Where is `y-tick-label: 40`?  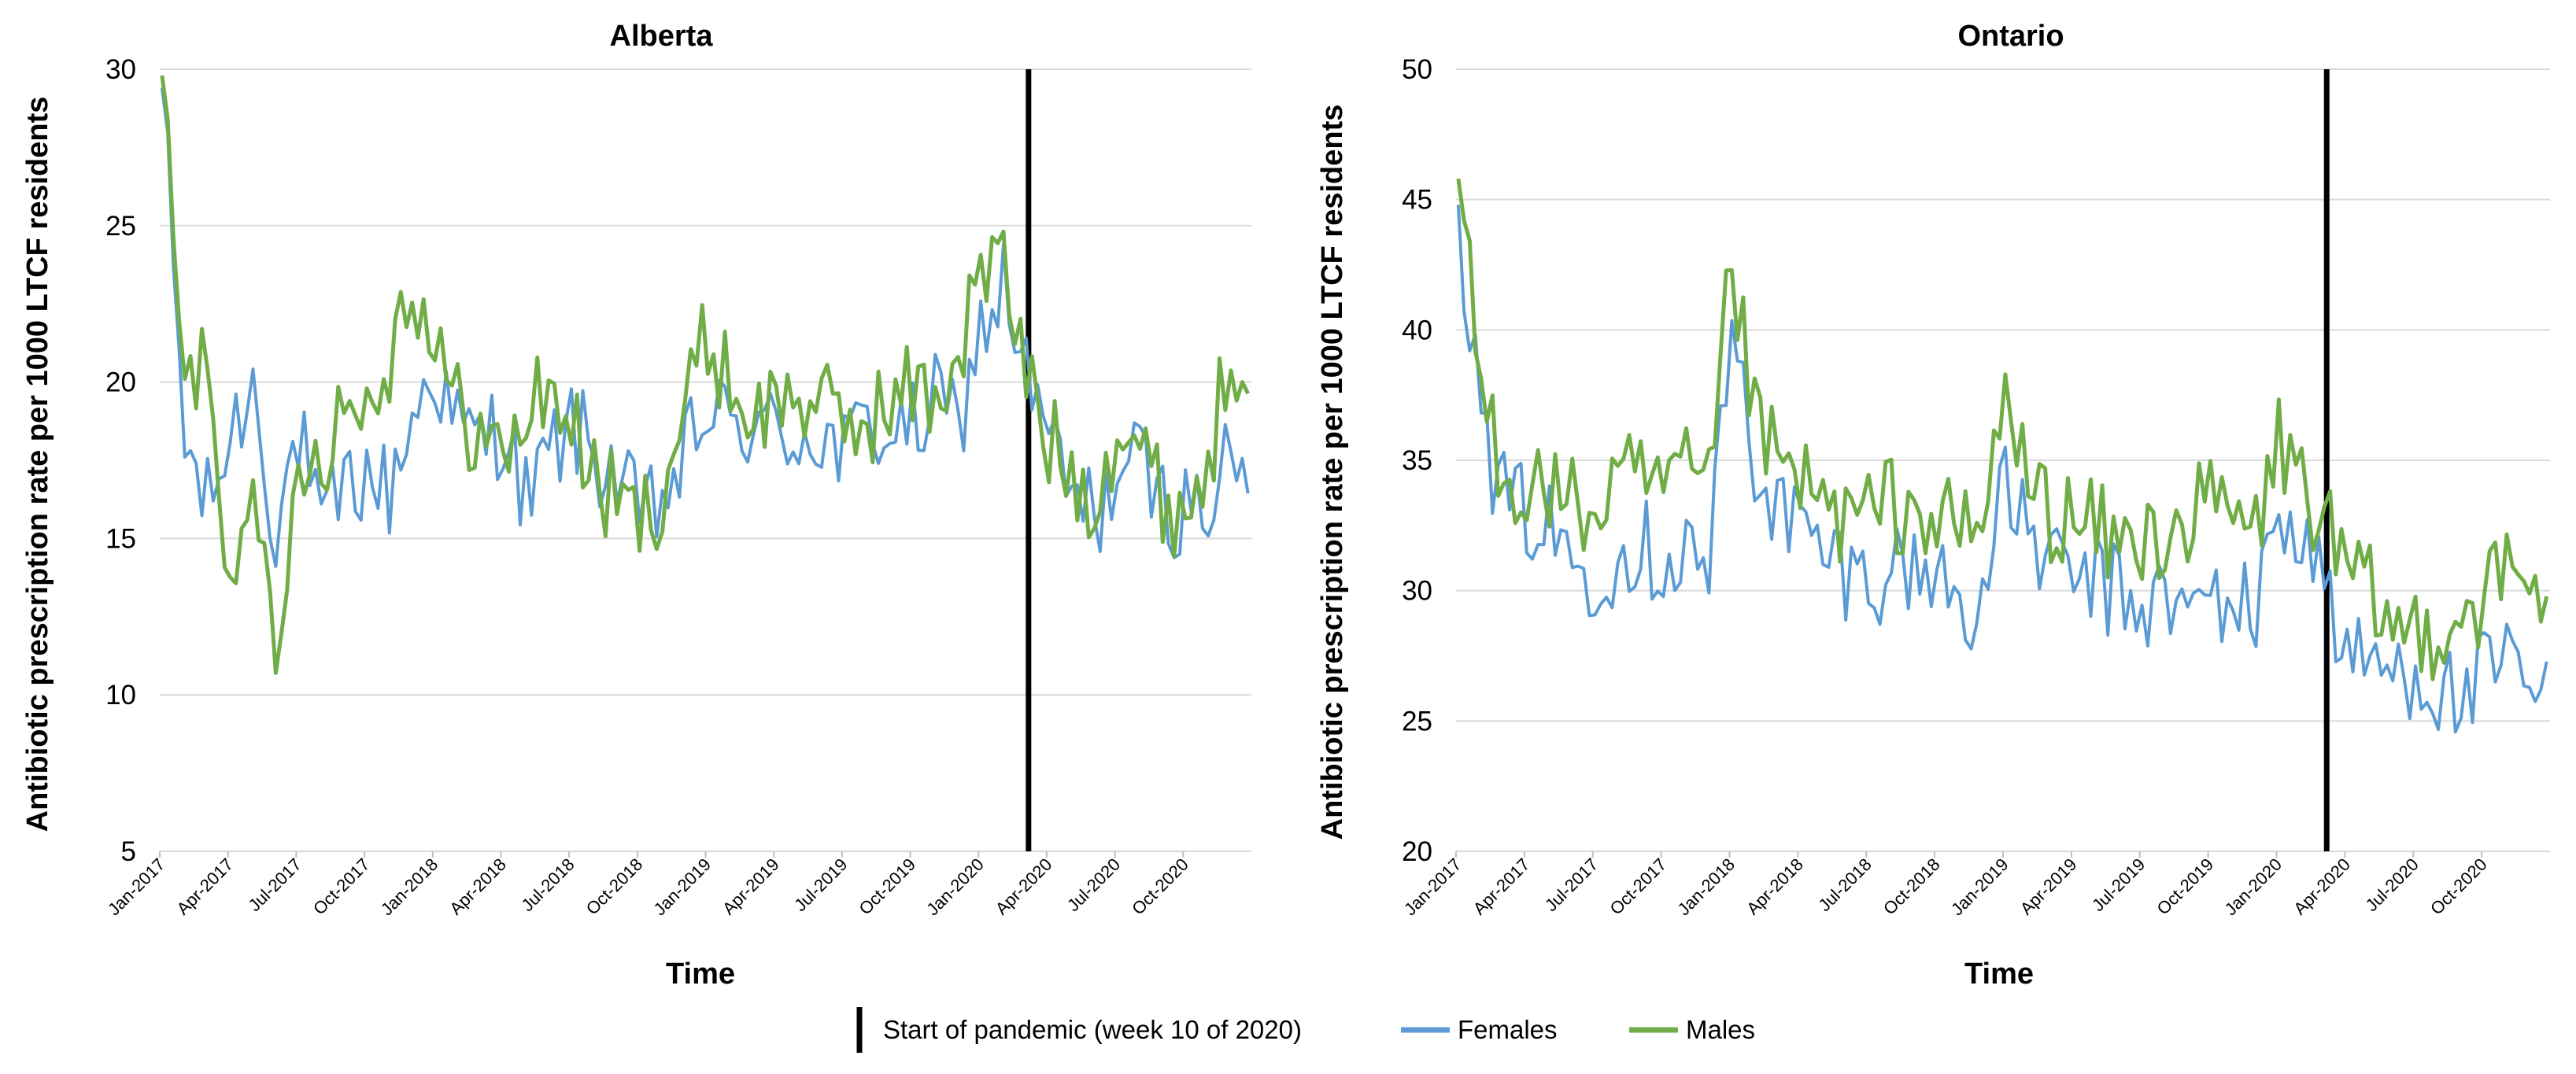
y-tick-label: 40 is located at coordinates (1417, 330).